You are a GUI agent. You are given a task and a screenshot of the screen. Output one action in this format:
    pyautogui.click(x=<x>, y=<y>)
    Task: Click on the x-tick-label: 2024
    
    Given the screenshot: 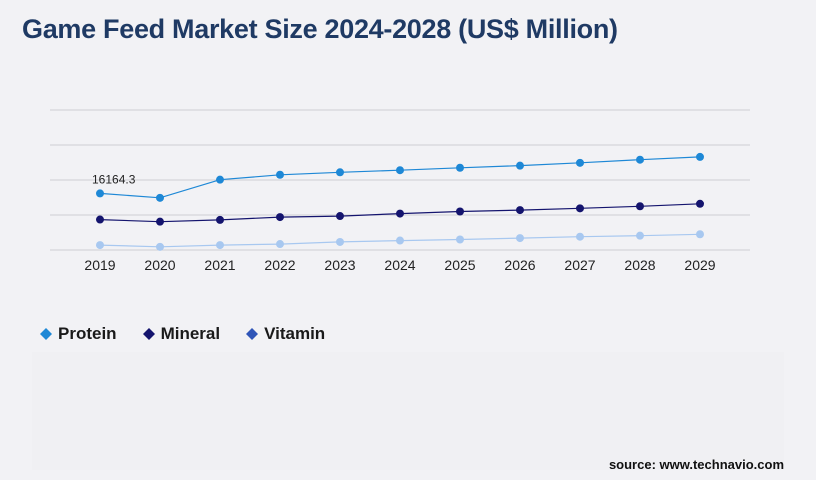 What is the action you would take?
    pyautogui.click(x=399, y=265)
    